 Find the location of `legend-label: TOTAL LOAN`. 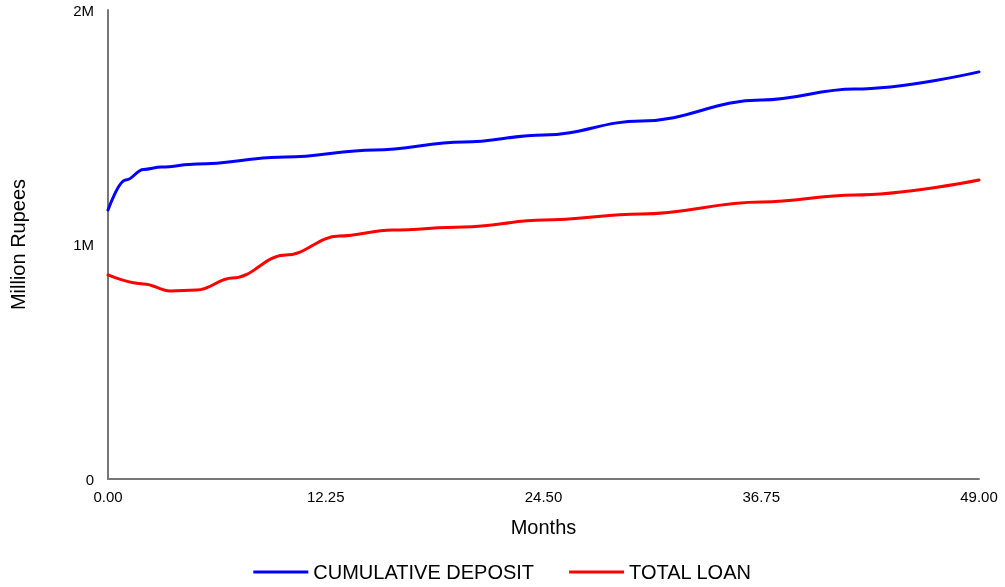

legend-label: TOTAL LOAN is located at coordinates (690, 572).